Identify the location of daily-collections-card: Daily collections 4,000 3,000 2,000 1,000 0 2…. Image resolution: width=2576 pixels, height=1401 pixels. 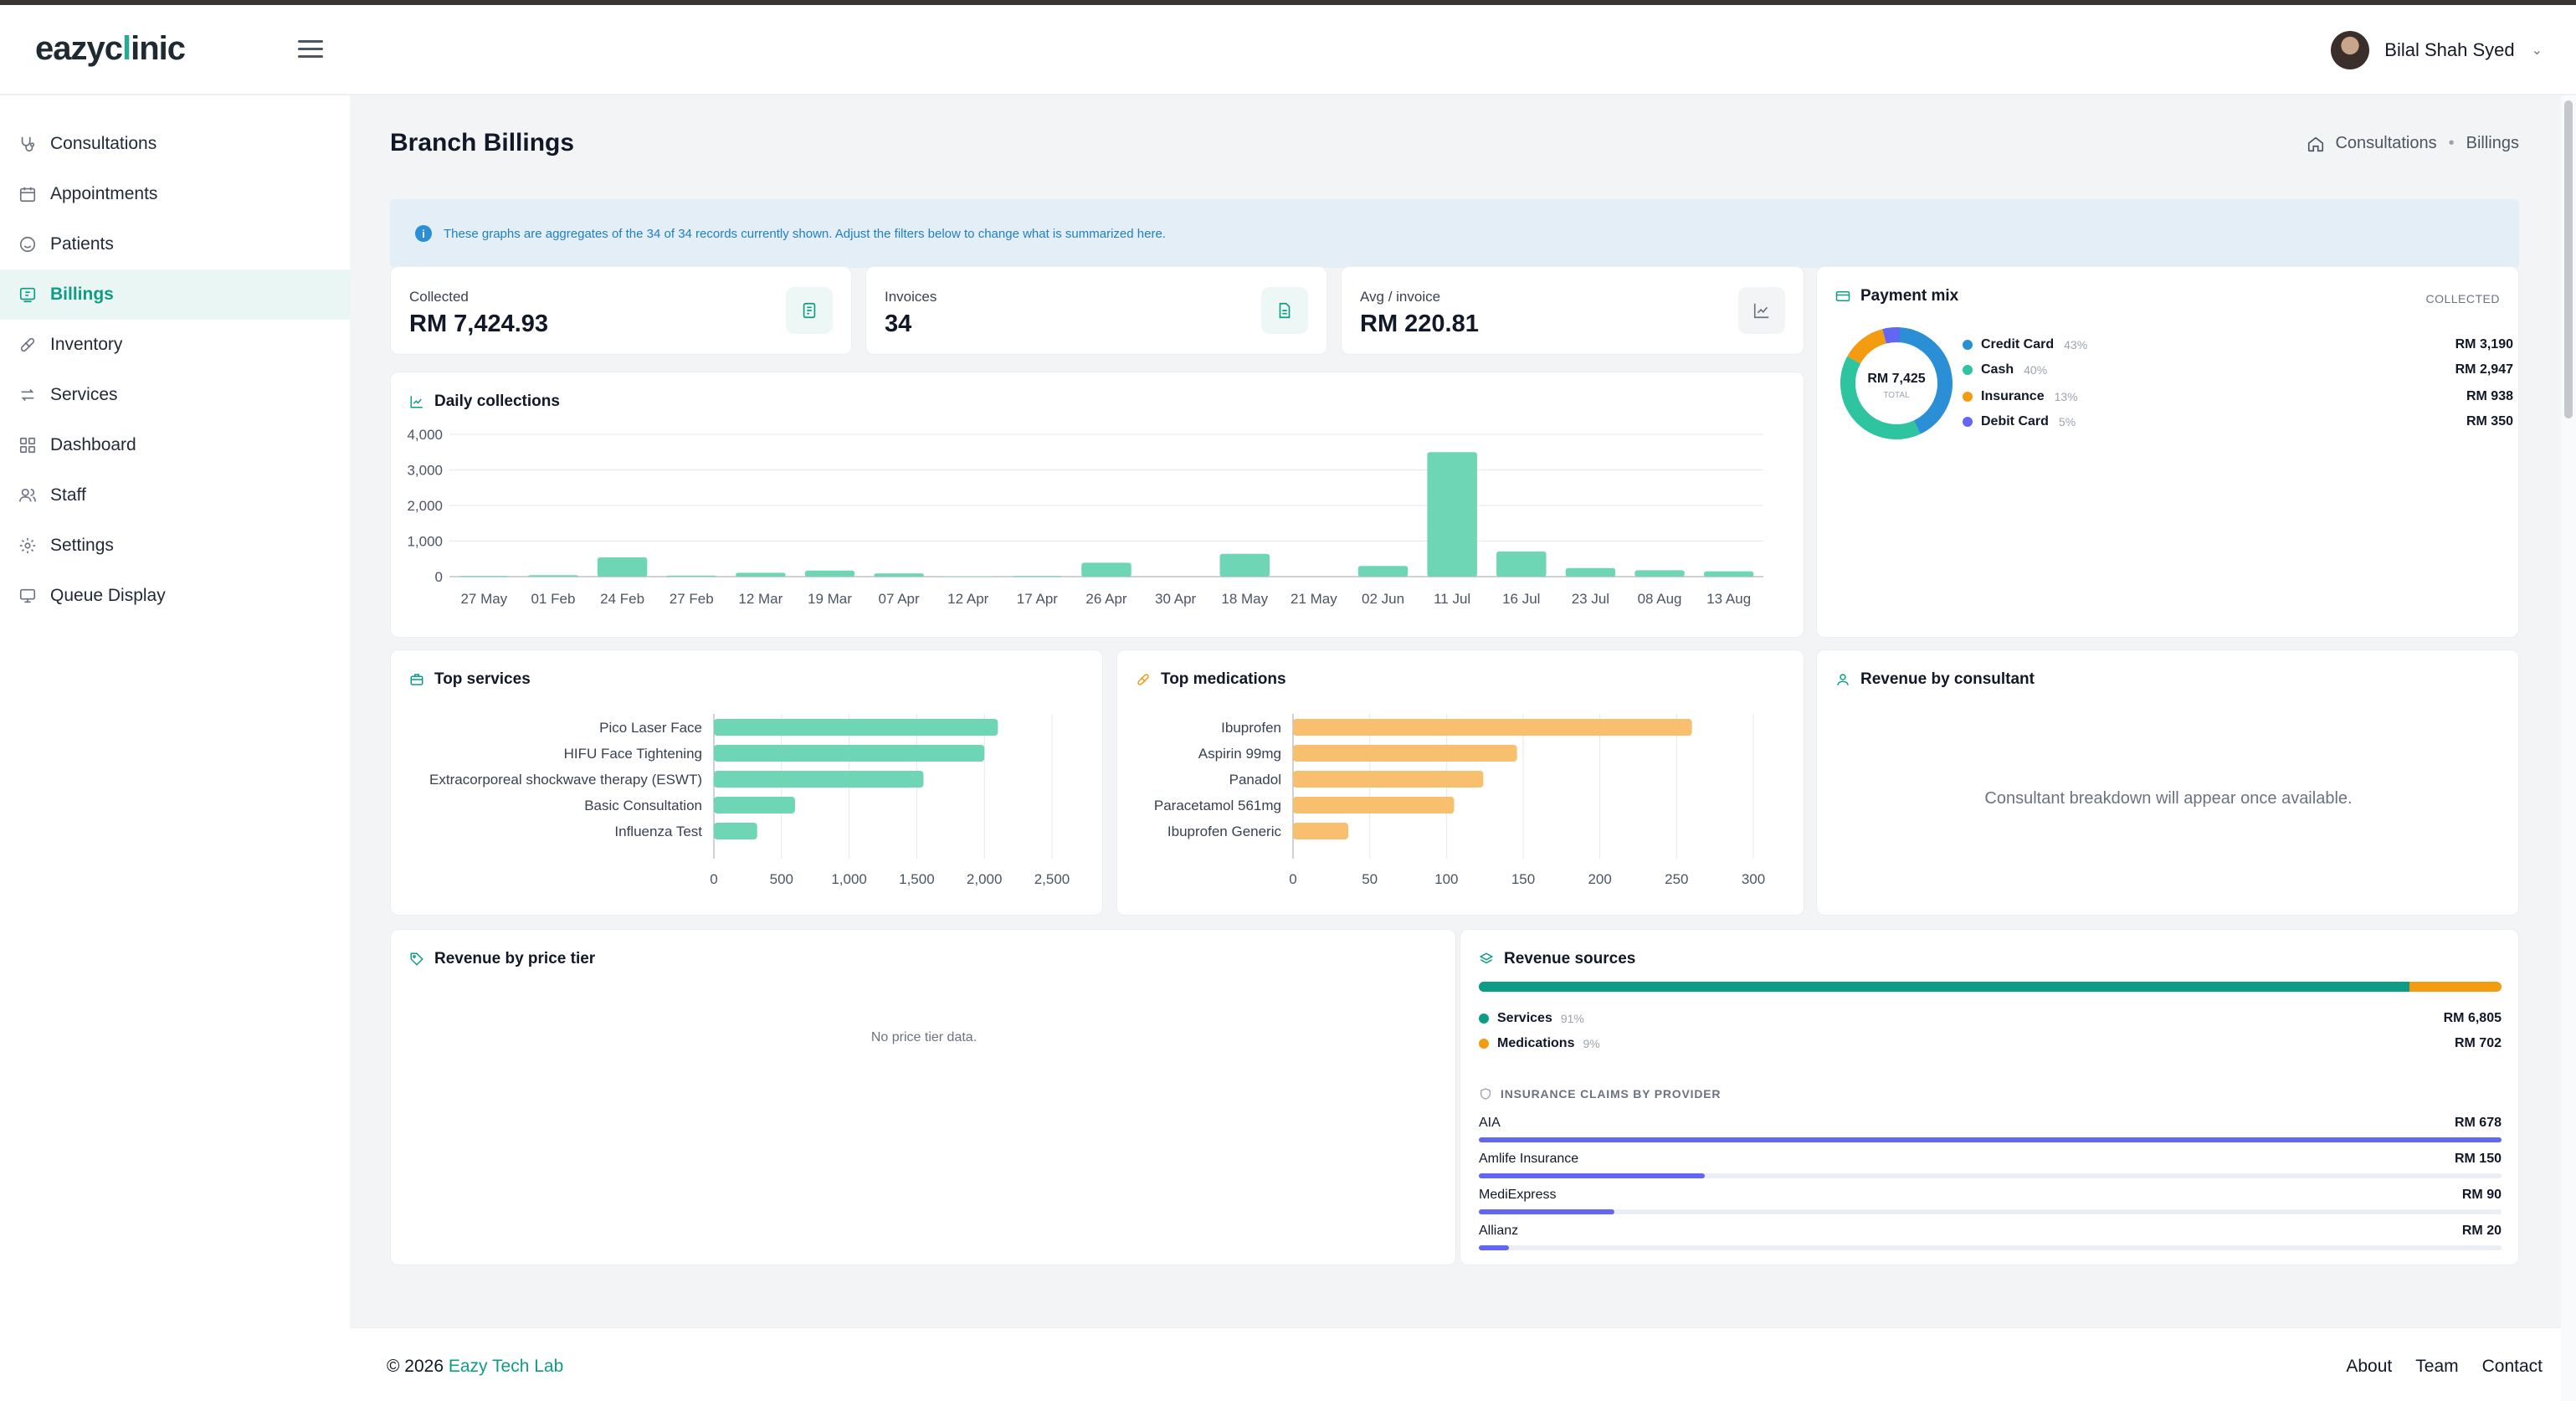
(1097, 505).